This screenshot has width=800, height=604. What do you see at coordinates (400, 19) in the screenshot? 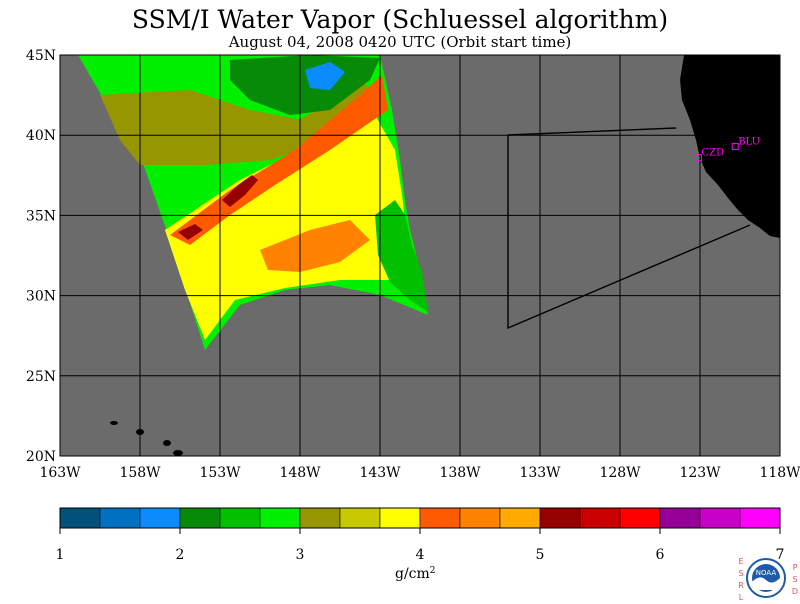
I see `map-title: SSM/I Water Vapor (Schluessel algorithm)` at bounding box center [400, 19].